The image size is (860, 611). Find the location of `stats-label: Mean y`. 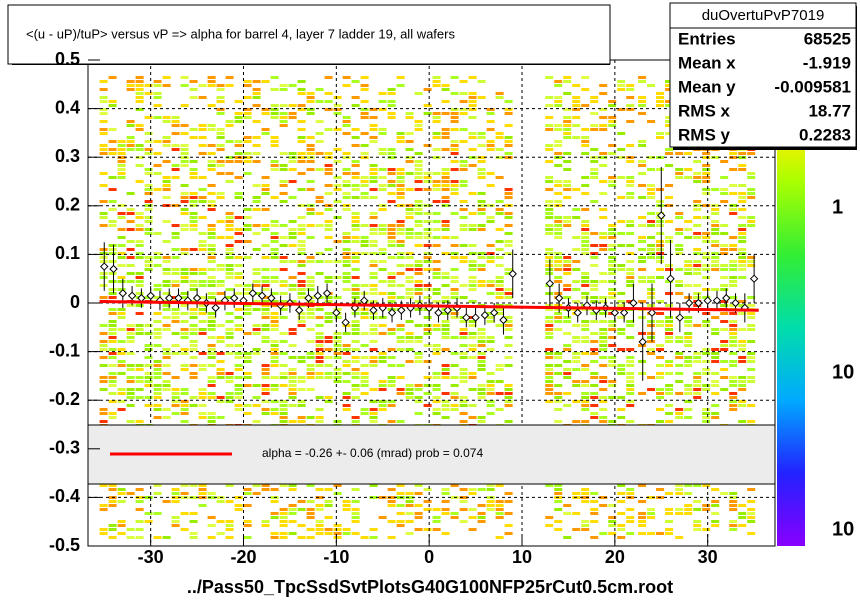

stats-label: Mean y is located at coordinates (707, 86).